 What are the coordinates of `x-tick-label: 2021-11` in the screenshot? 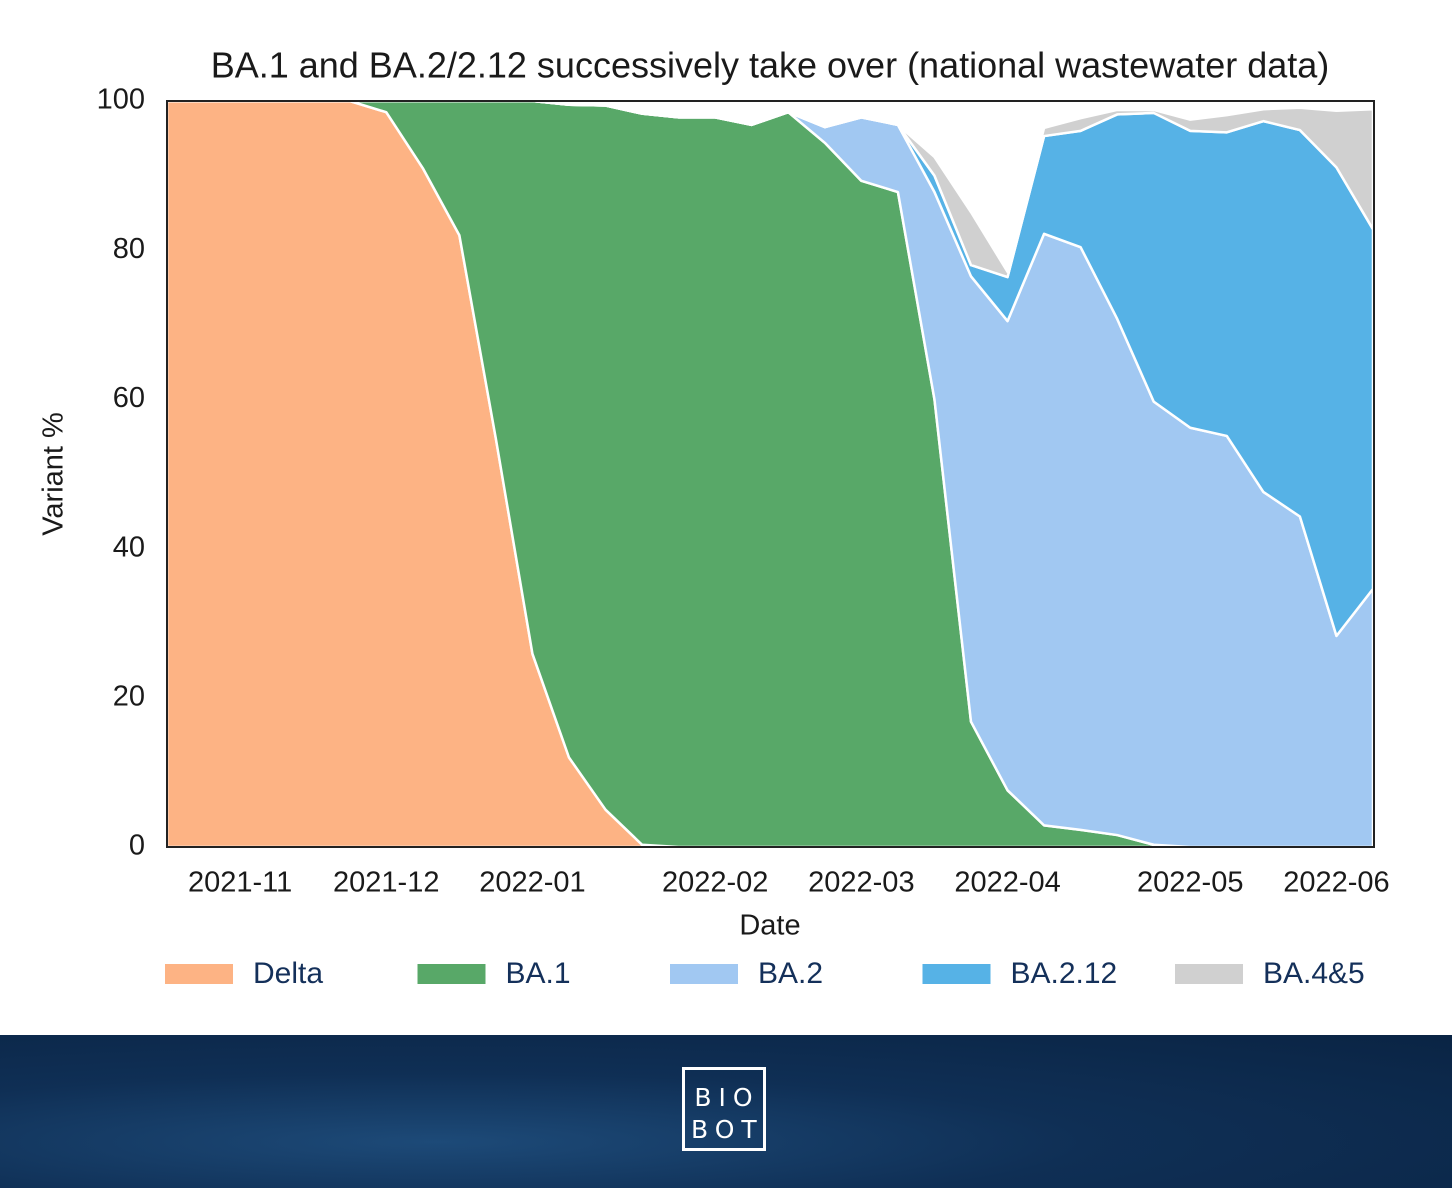 It's located at (240, 883).